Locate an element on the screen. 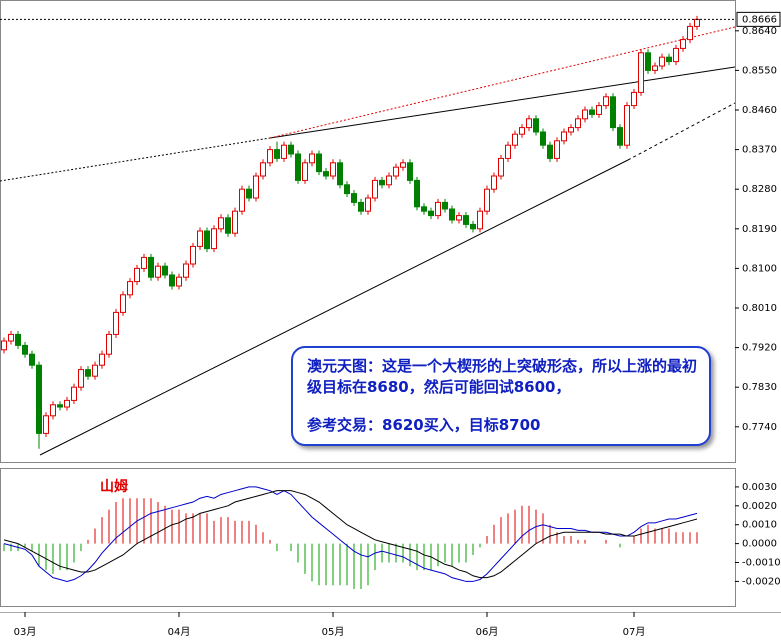  y-tick-label: 0.8640 is located at coordinates (759, 31).